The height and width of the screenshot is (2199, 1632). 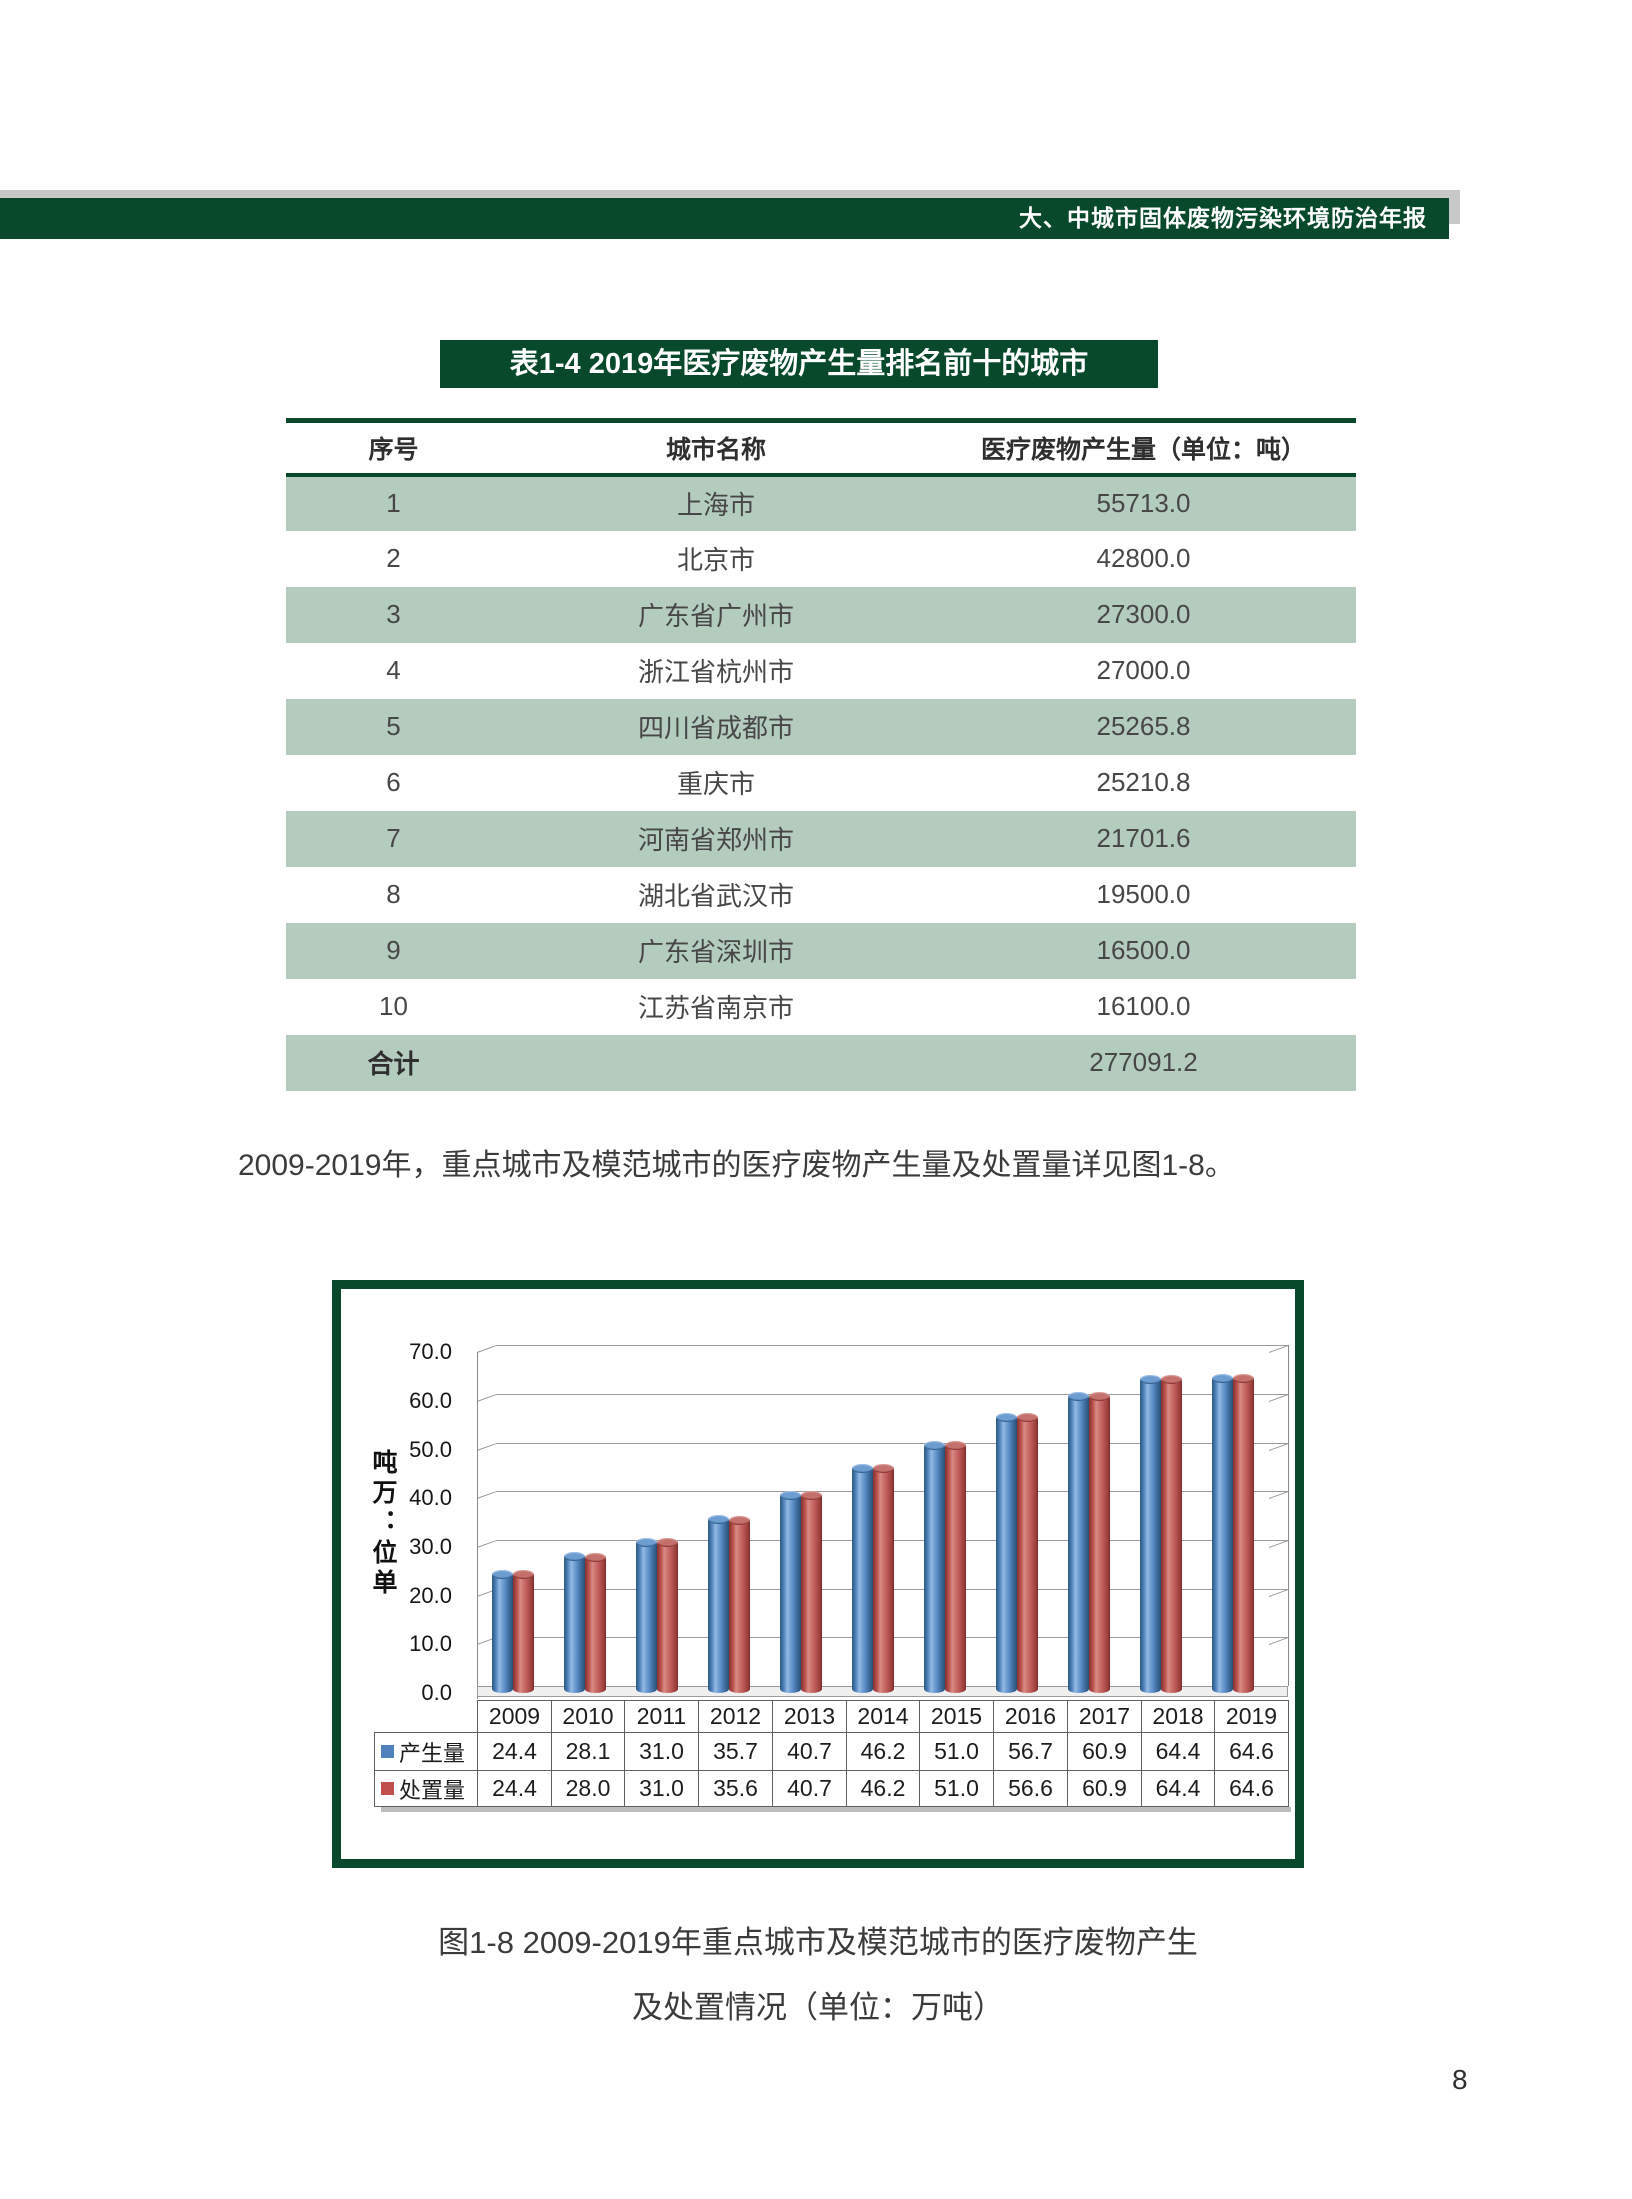 I want to click on chart-legend-disposal: 处置量, so click(x=426, y=1788).